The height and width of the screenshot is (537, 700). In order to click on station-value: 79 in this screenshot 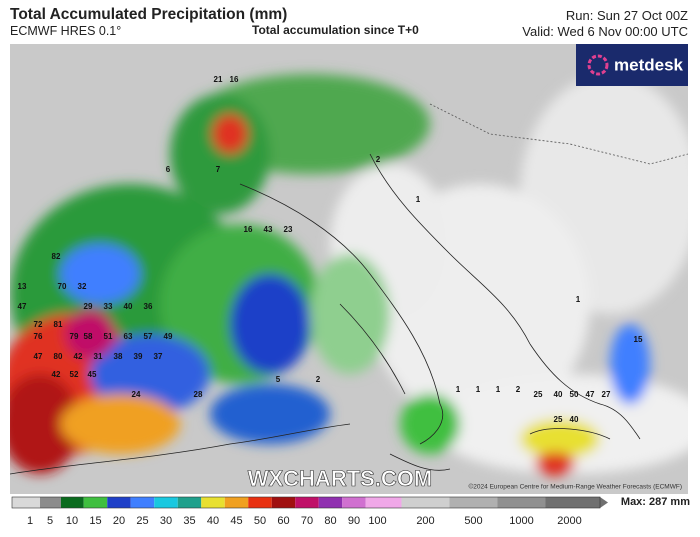, I will do `click(74, 336)`.